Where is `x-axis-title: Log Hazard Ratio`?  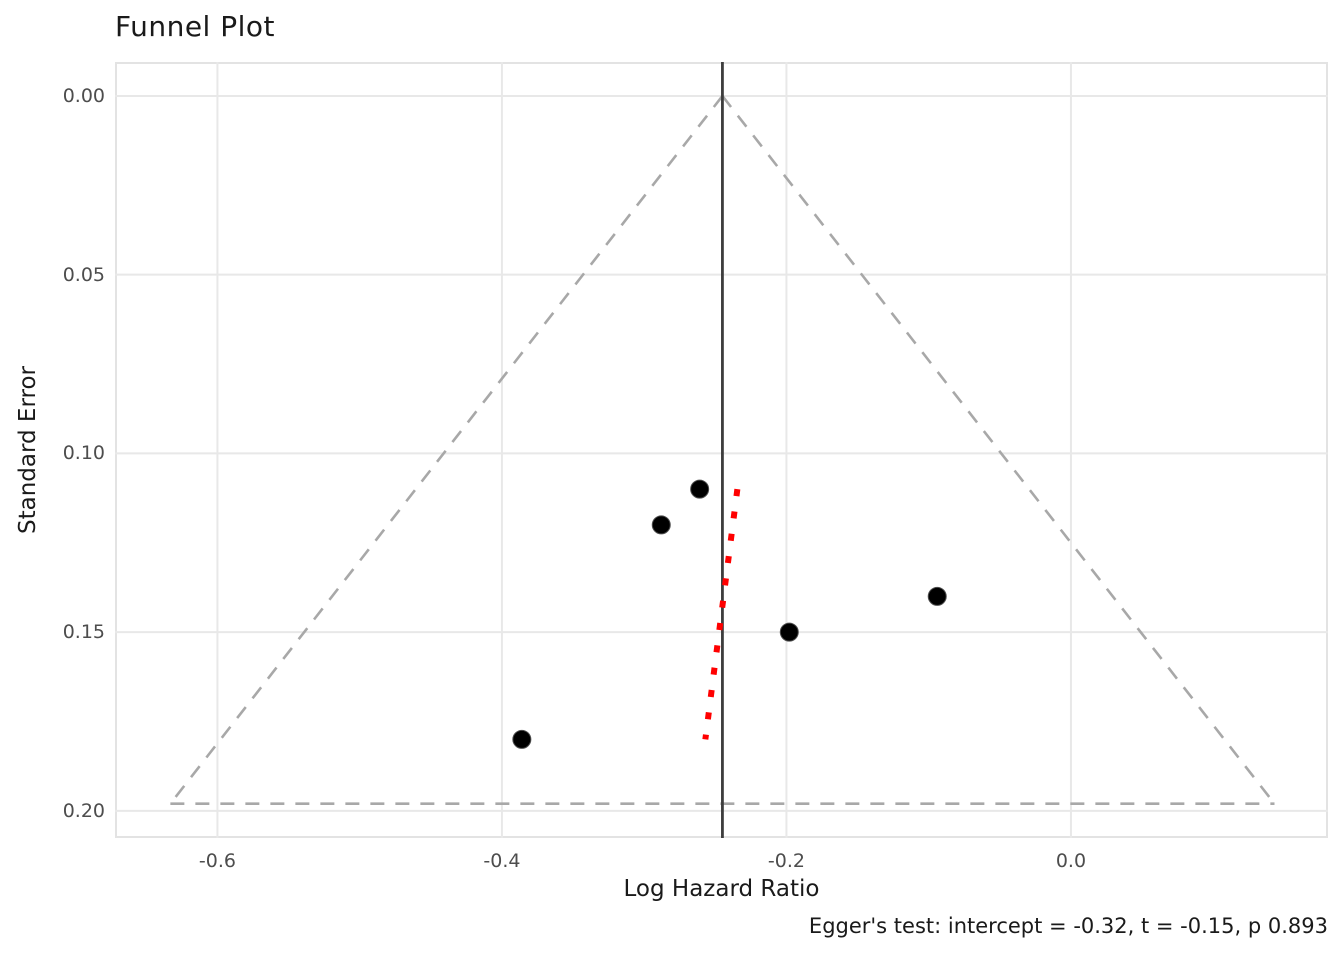
x-axis-title: Log Hazard Ratio is located at coordinates (721, 889).